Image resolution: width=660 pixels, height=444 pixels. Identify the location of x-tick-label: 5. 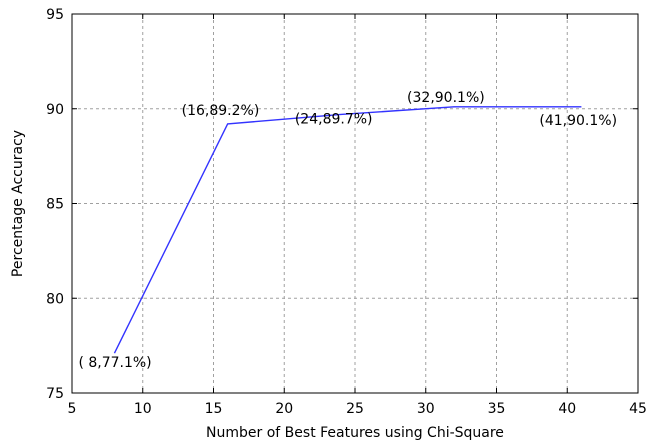
(72, 409).